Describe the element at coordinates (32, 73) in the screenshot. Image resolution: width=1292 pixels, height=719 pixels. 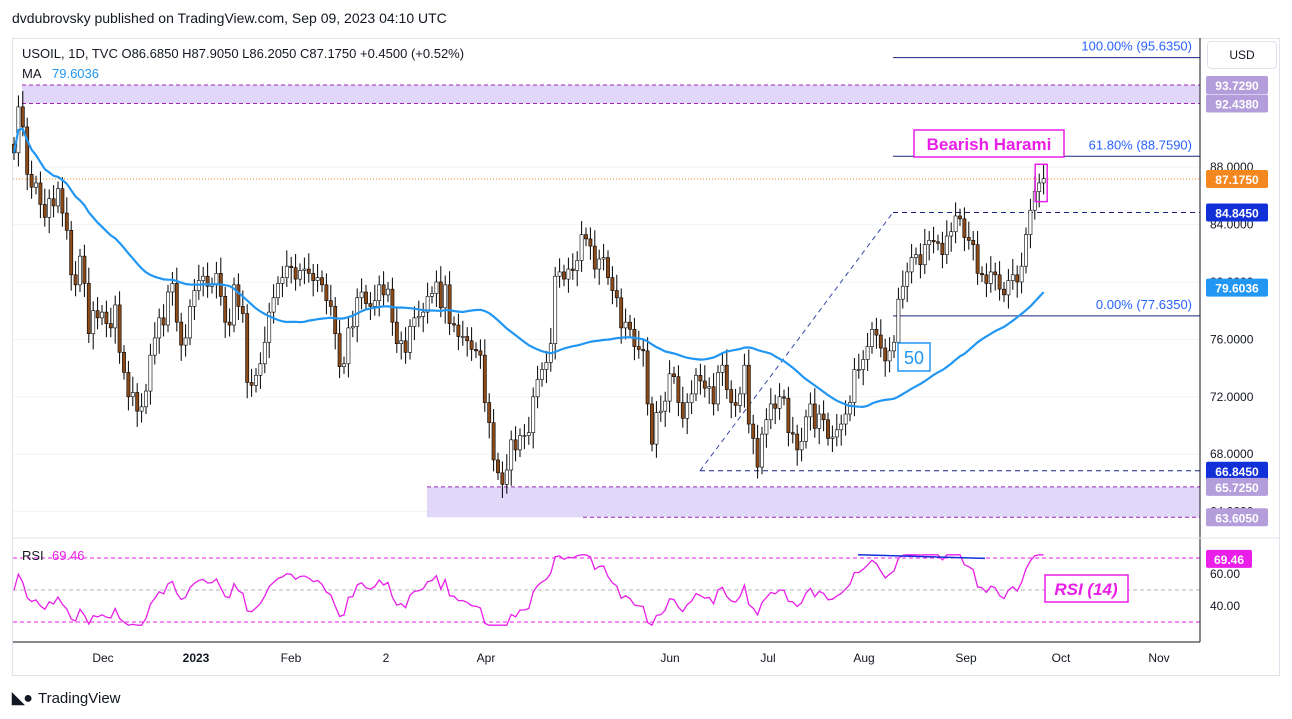
I see `legend-ma-label: MA` at that location.